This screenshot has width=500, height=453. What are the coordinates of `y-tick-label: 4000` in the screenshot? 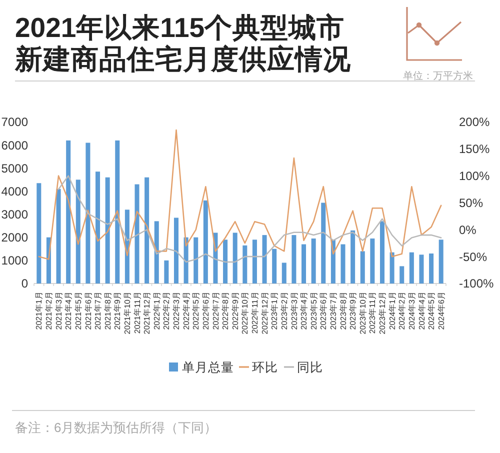 It's located at (14, 191).